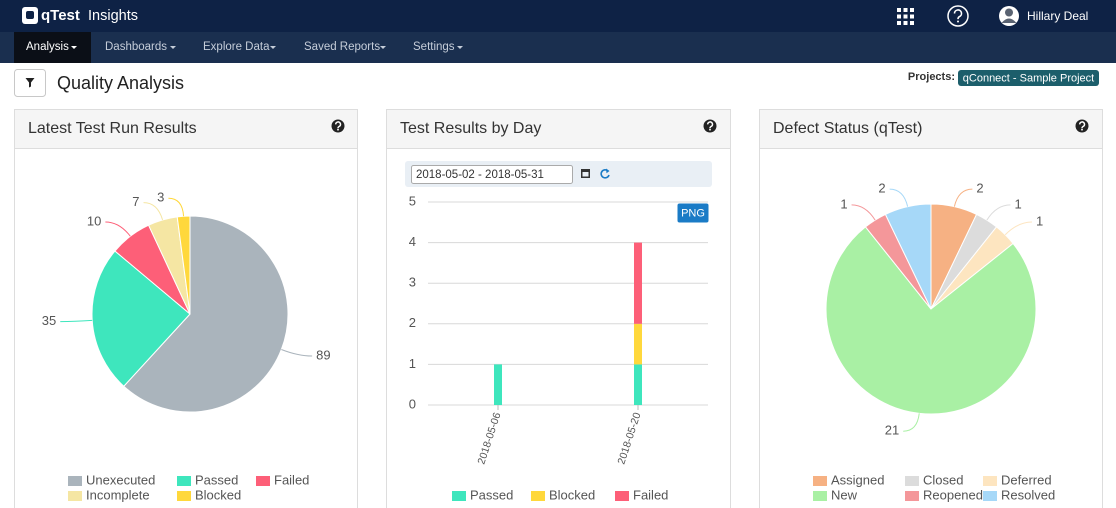 The image size is (1116, 508). What do you see at coordinates (136, 47) in the screenshot?
I see `nav-item: Dashboards` at bounding box center [136, 47].